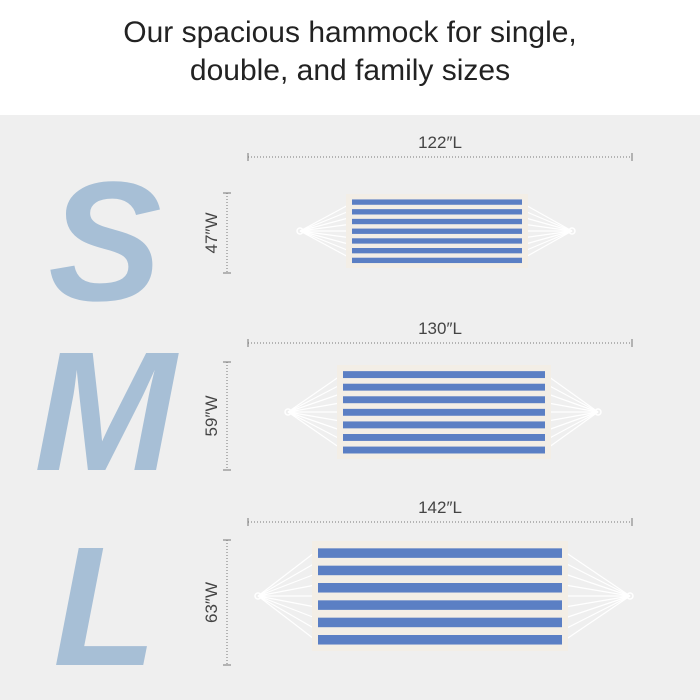 The height and width of the screenshot is (700, 700). I want to click on size-letter: S, so click(104, 242).